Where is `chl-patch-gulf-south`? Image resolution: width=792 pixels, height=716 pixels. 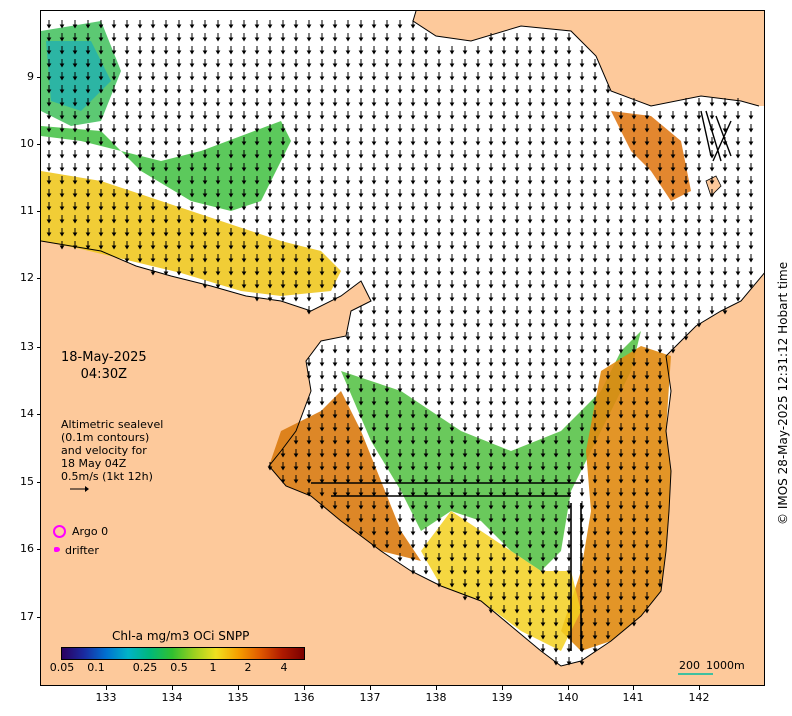 chl-patch-gulf-south is located at coordinates (501, 581).